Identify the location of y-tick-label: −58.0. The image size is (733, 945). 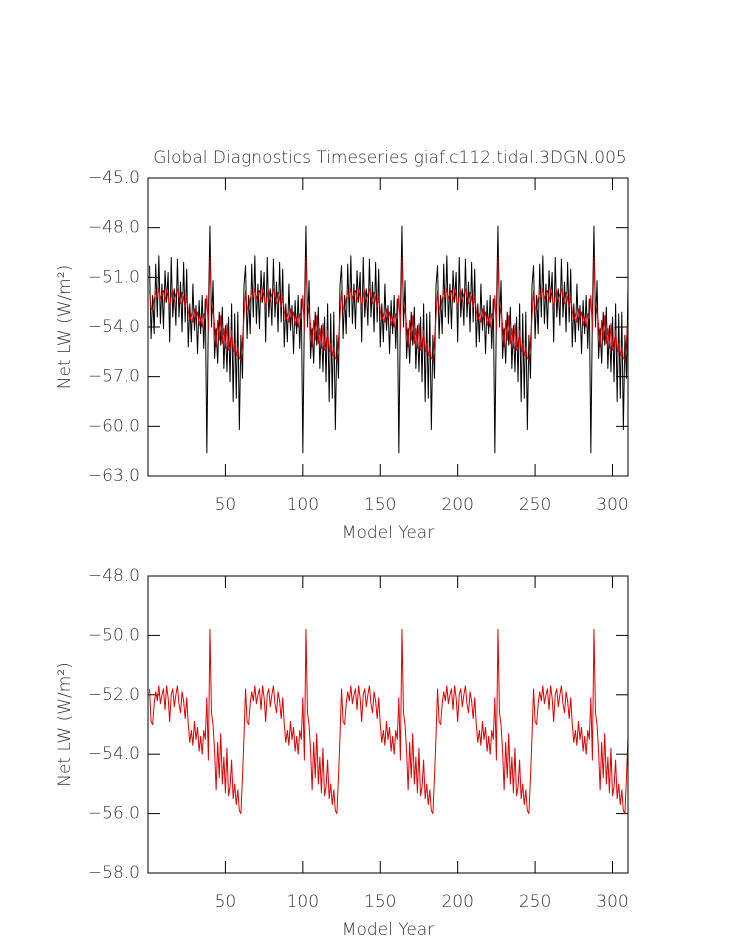
(114, 873).